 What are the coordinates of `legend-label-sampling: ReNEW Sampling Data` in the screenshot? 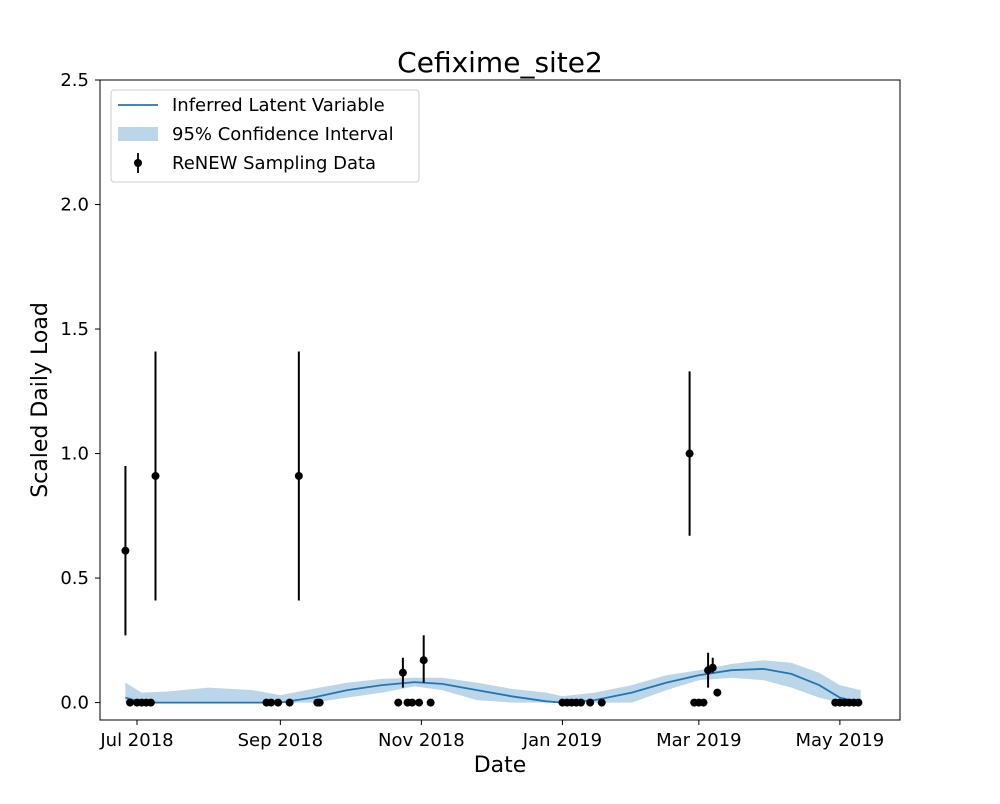 It's located at (274, 163).